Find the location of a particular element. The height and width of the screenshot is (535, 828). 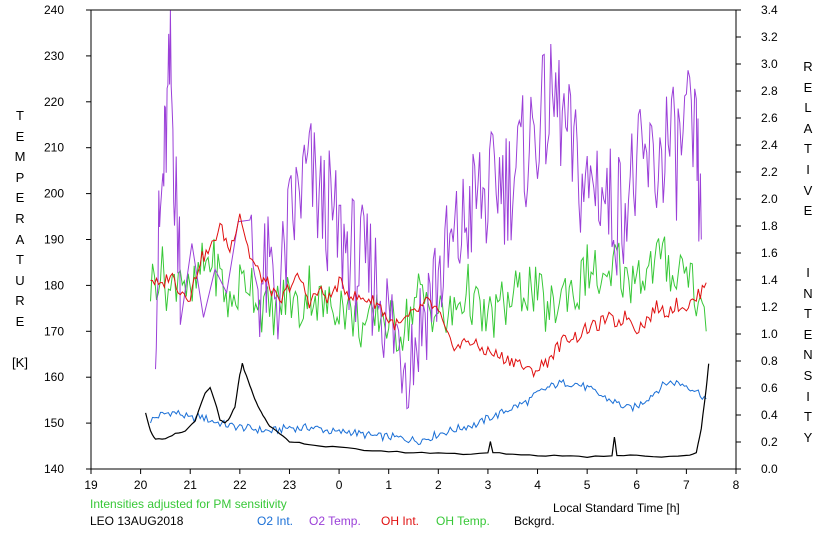

x-tick-label: 6 is located at coordinates (636, 485).